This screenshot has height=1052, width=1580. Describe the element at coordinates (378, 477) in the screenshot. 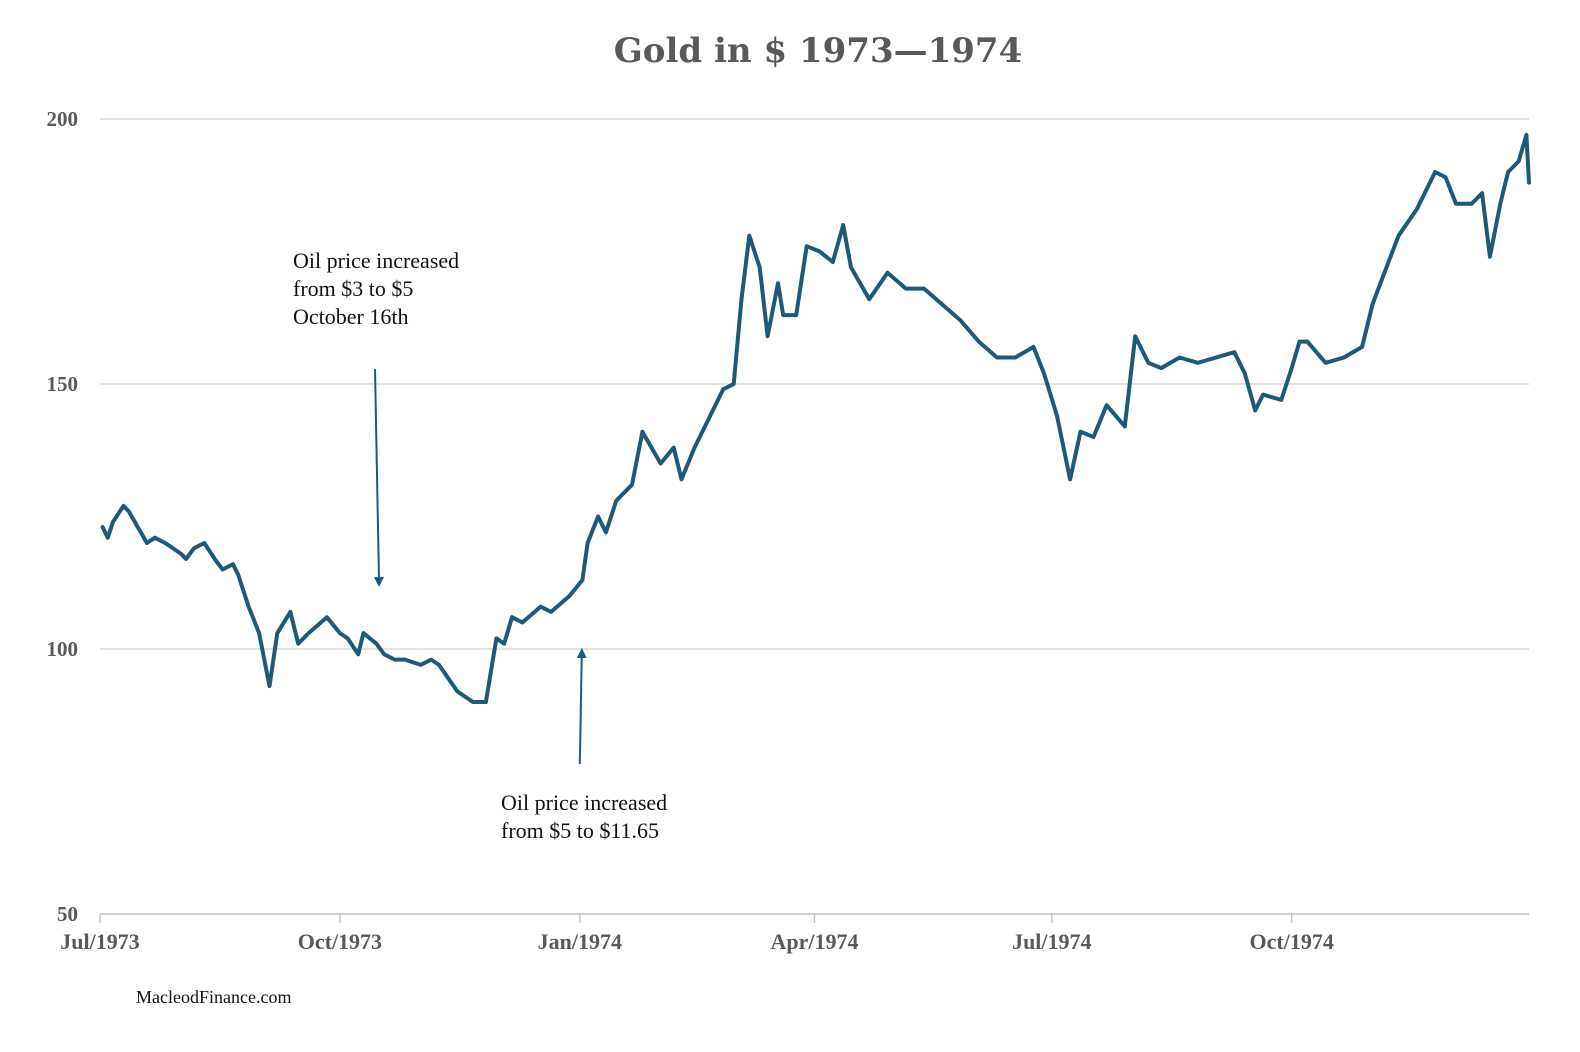

I see `annotation-arrow-down` at that location.